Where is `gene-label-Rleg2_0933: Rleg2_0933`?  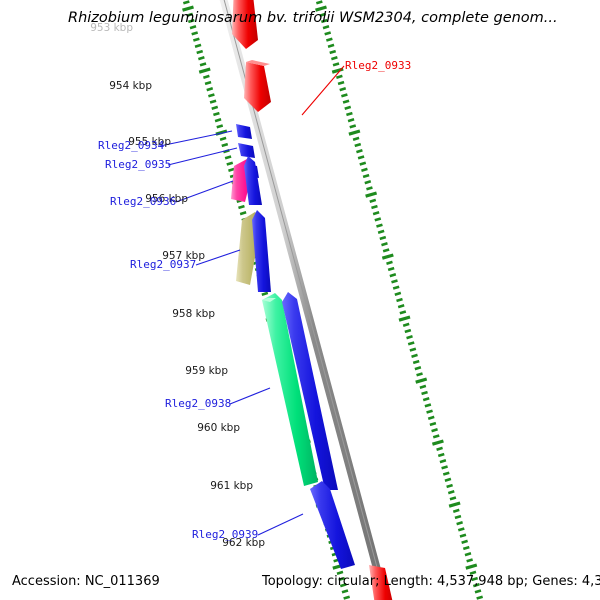 gene-label-Rleg2_0933: Rleg2_0933 is located at coordinates (378, 65).